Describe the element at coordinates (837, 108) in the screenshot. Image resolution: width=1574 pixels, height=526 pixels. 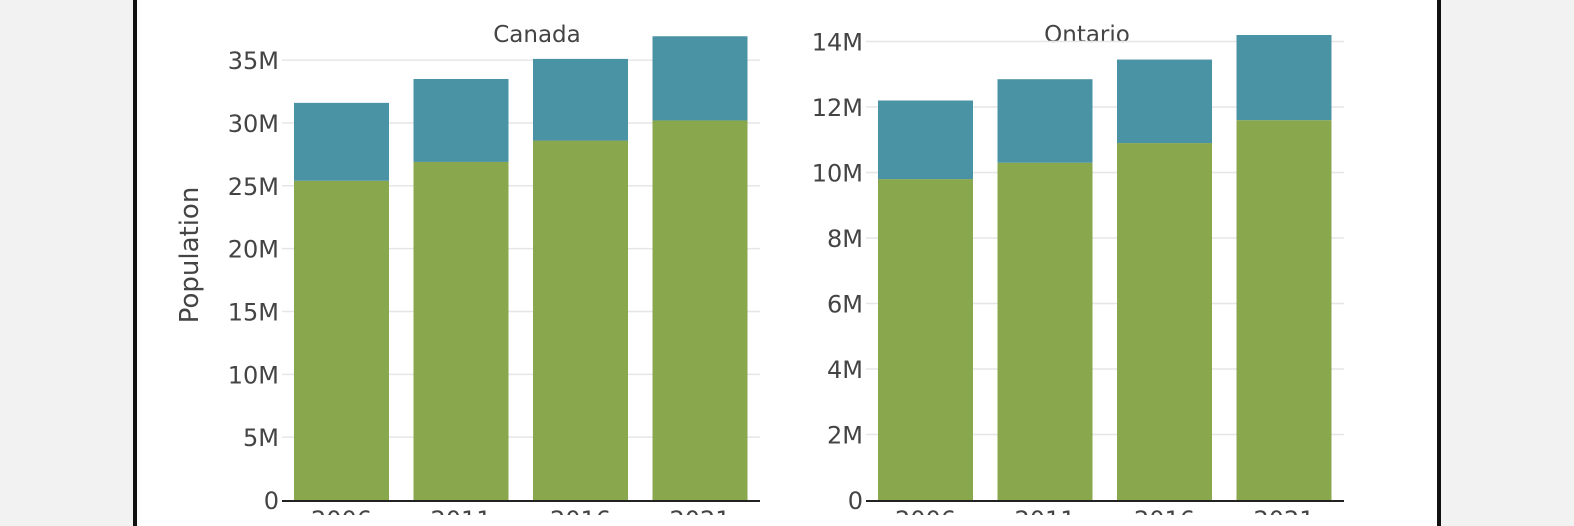
I see `y-tick-label: 12M` at that location.